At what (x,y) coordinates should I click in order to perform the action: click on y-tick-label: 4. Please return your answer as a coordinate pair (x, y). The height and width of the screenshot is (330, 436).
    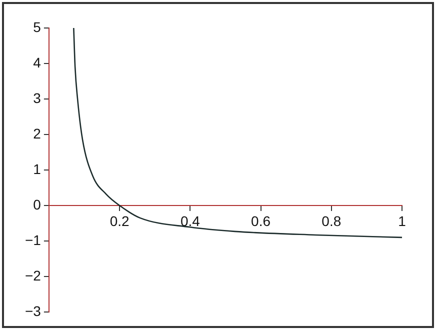
    Looking at the image, I should click on (37, 62).